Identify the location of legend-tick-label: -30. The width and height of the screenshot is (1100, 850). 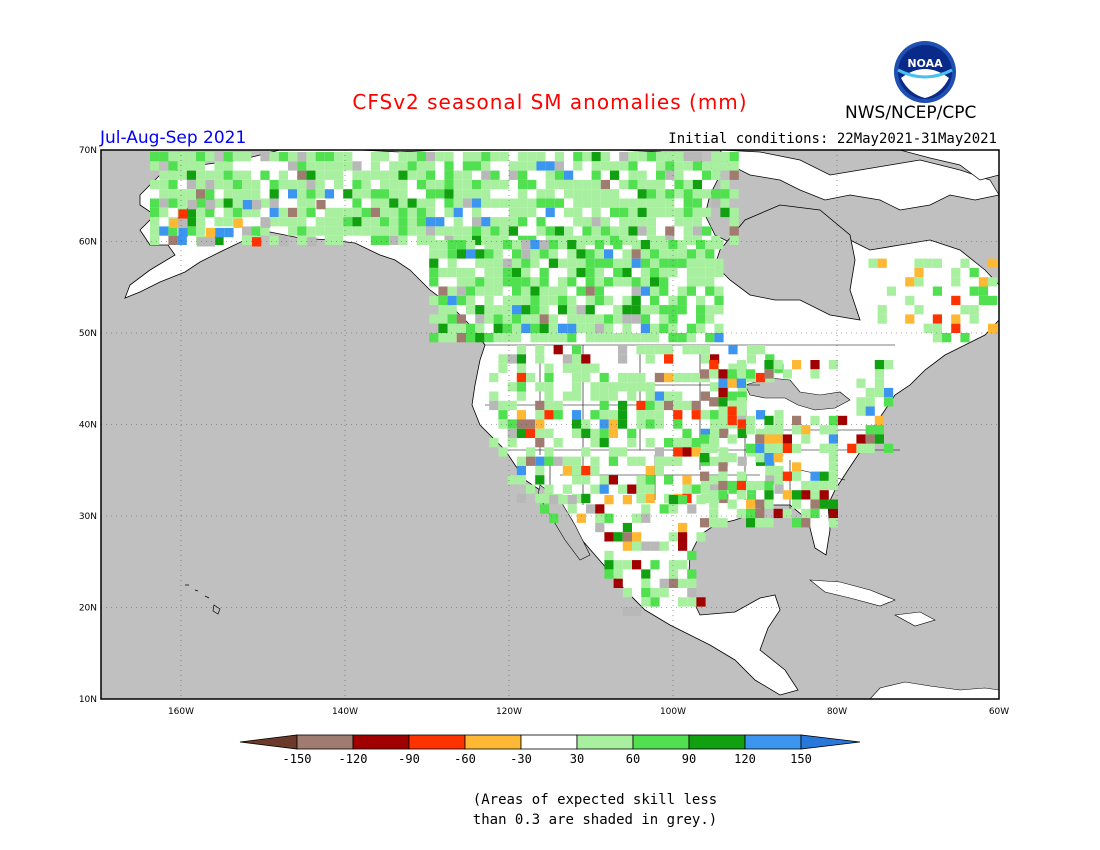
(521, 759).